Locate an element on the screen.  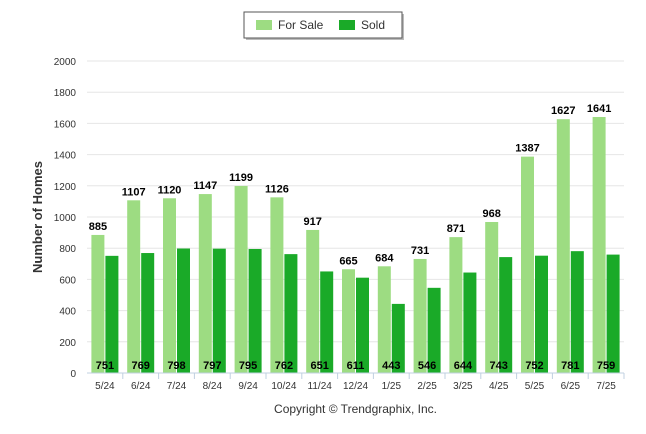
for-sale-value-label: 1387 is located at coordinates (527, 149).